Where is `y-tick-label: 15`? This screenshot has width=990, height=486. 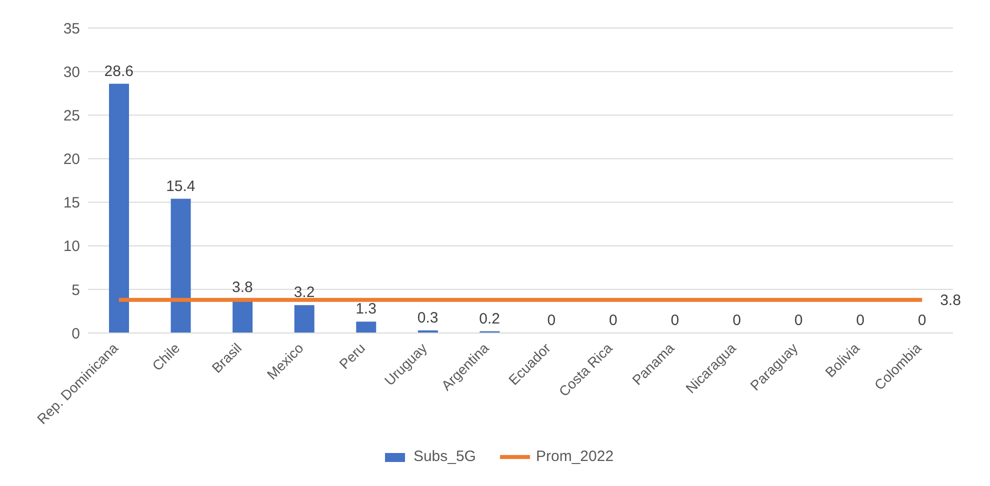
y-tick-label: 15 is located at coordinates (71, 203).